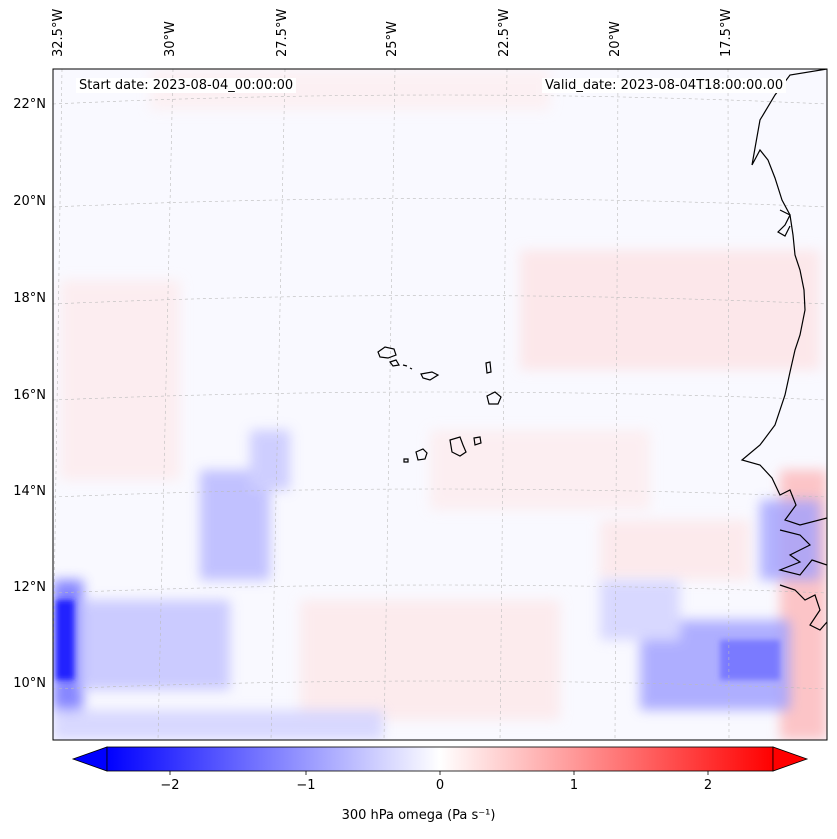 The height and width of the screenshot is (839, 837). Describe the element at coordinates (29, 491) in the screenshot. I see `lat-label: 14°N` at that location.